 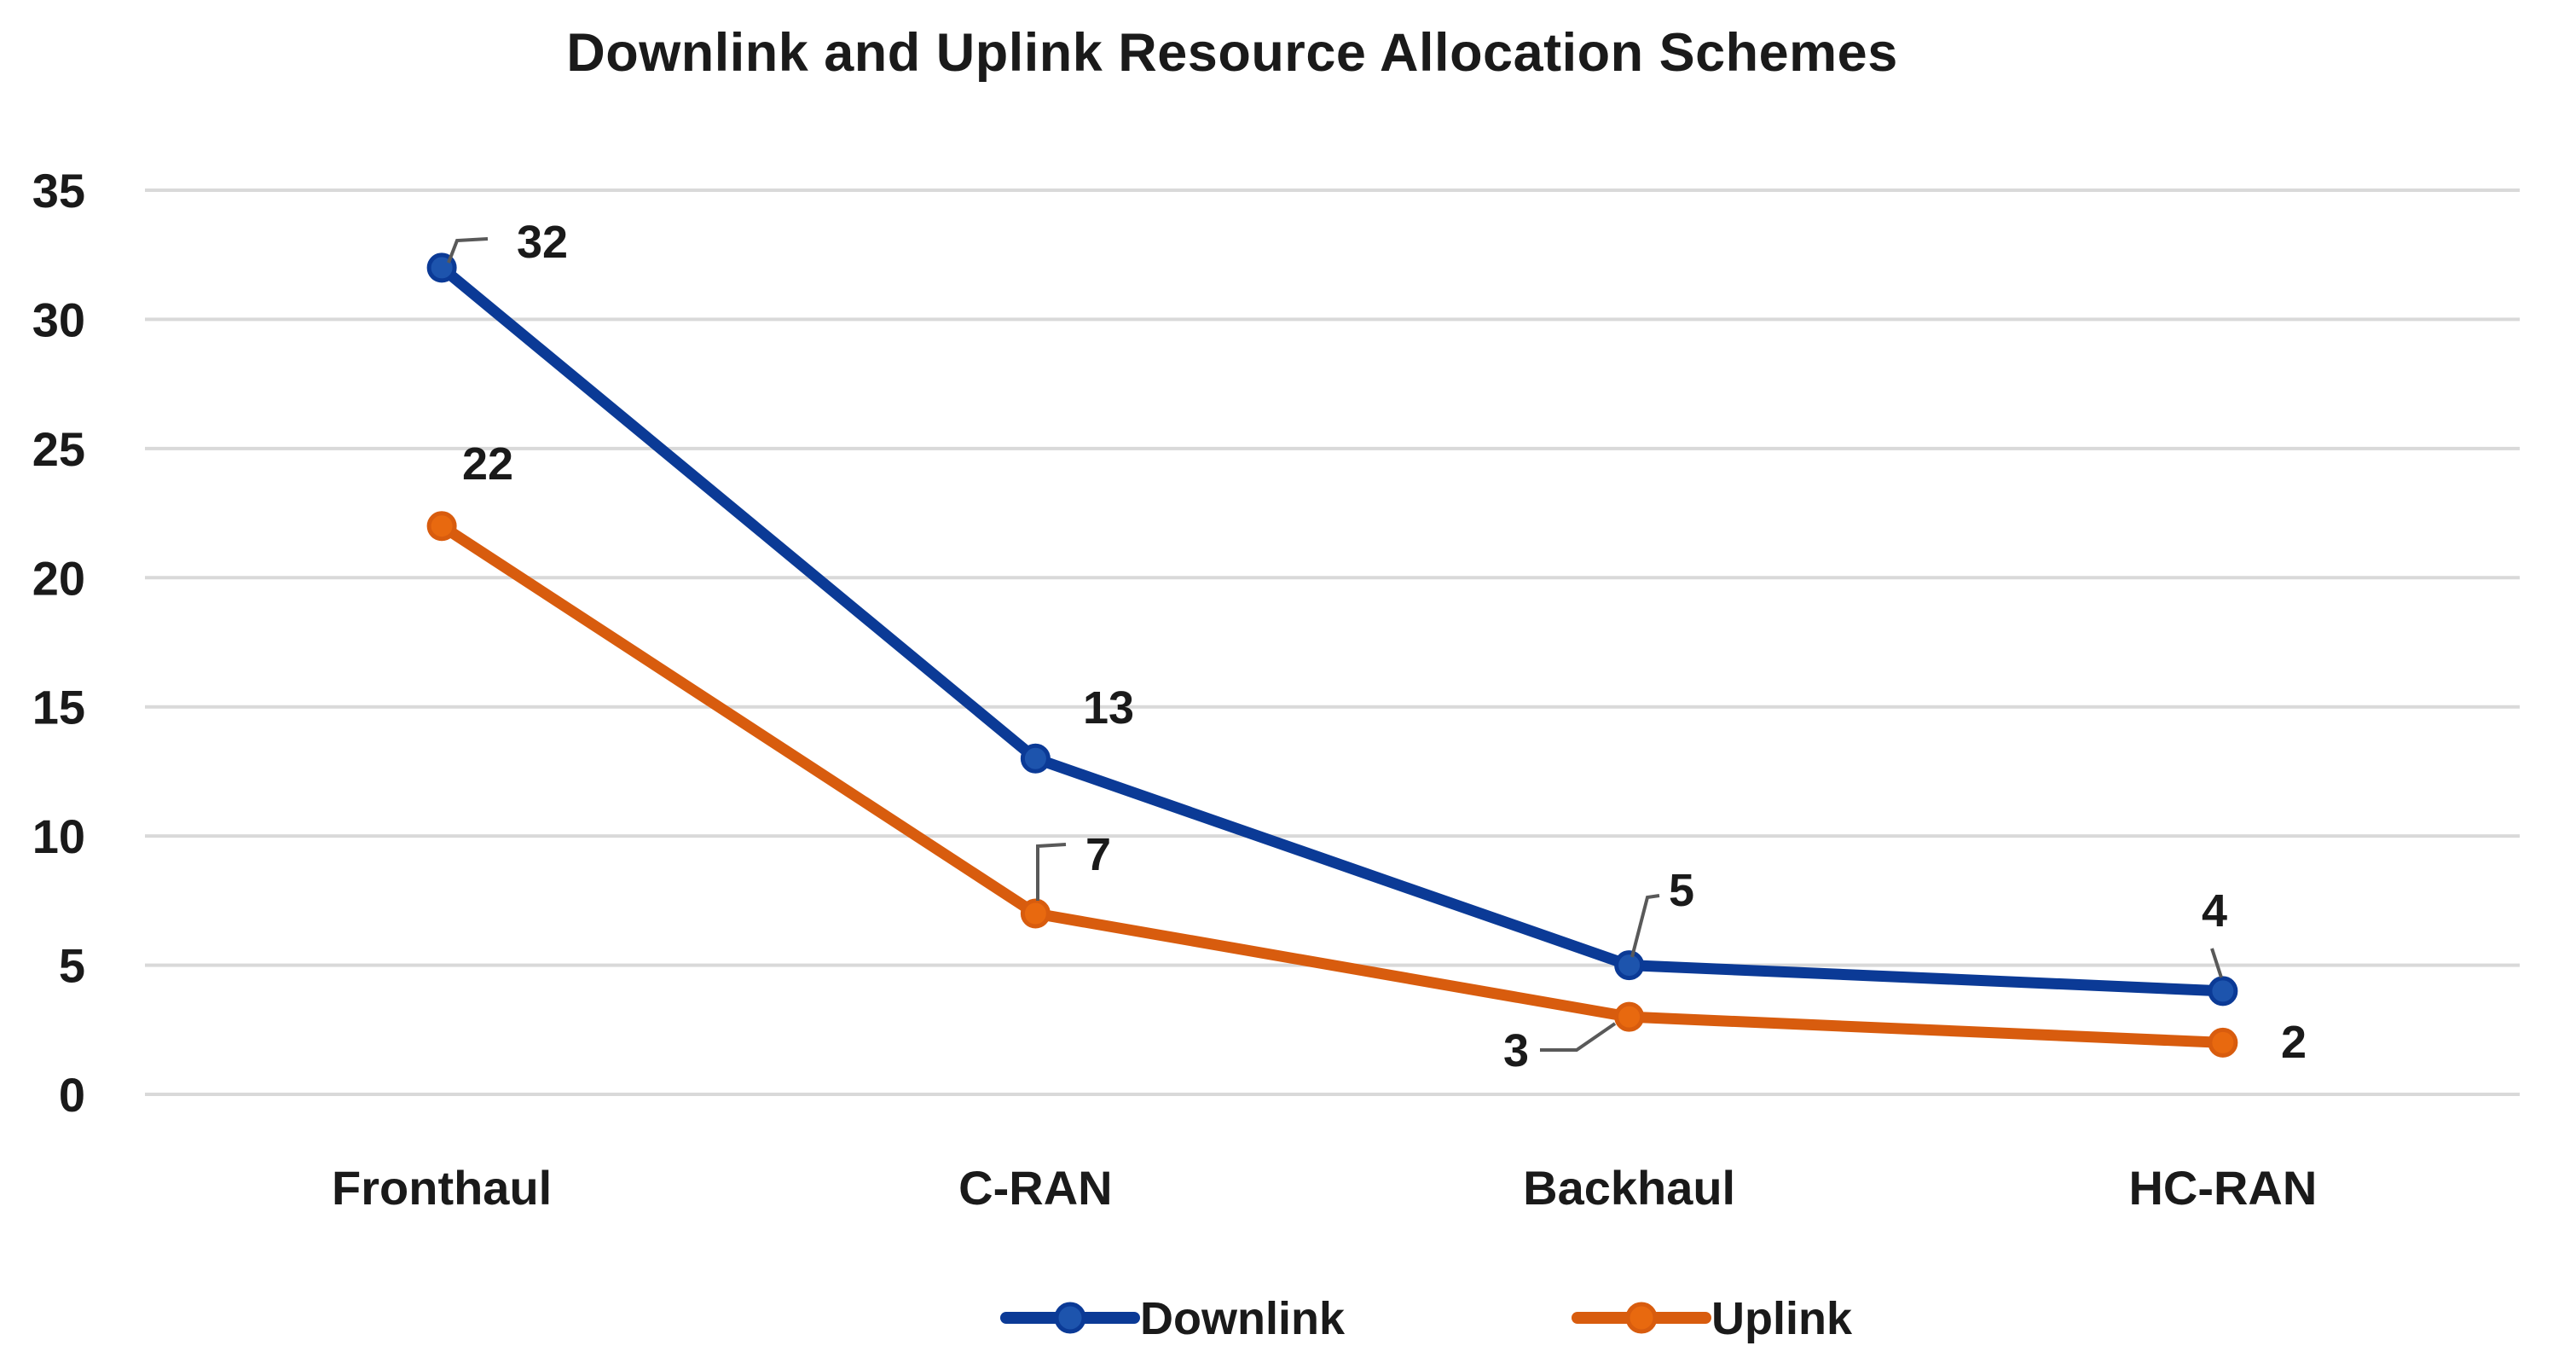 I want to click on legend-downlink-label: Downlink, so click(x=1243, y=1318).